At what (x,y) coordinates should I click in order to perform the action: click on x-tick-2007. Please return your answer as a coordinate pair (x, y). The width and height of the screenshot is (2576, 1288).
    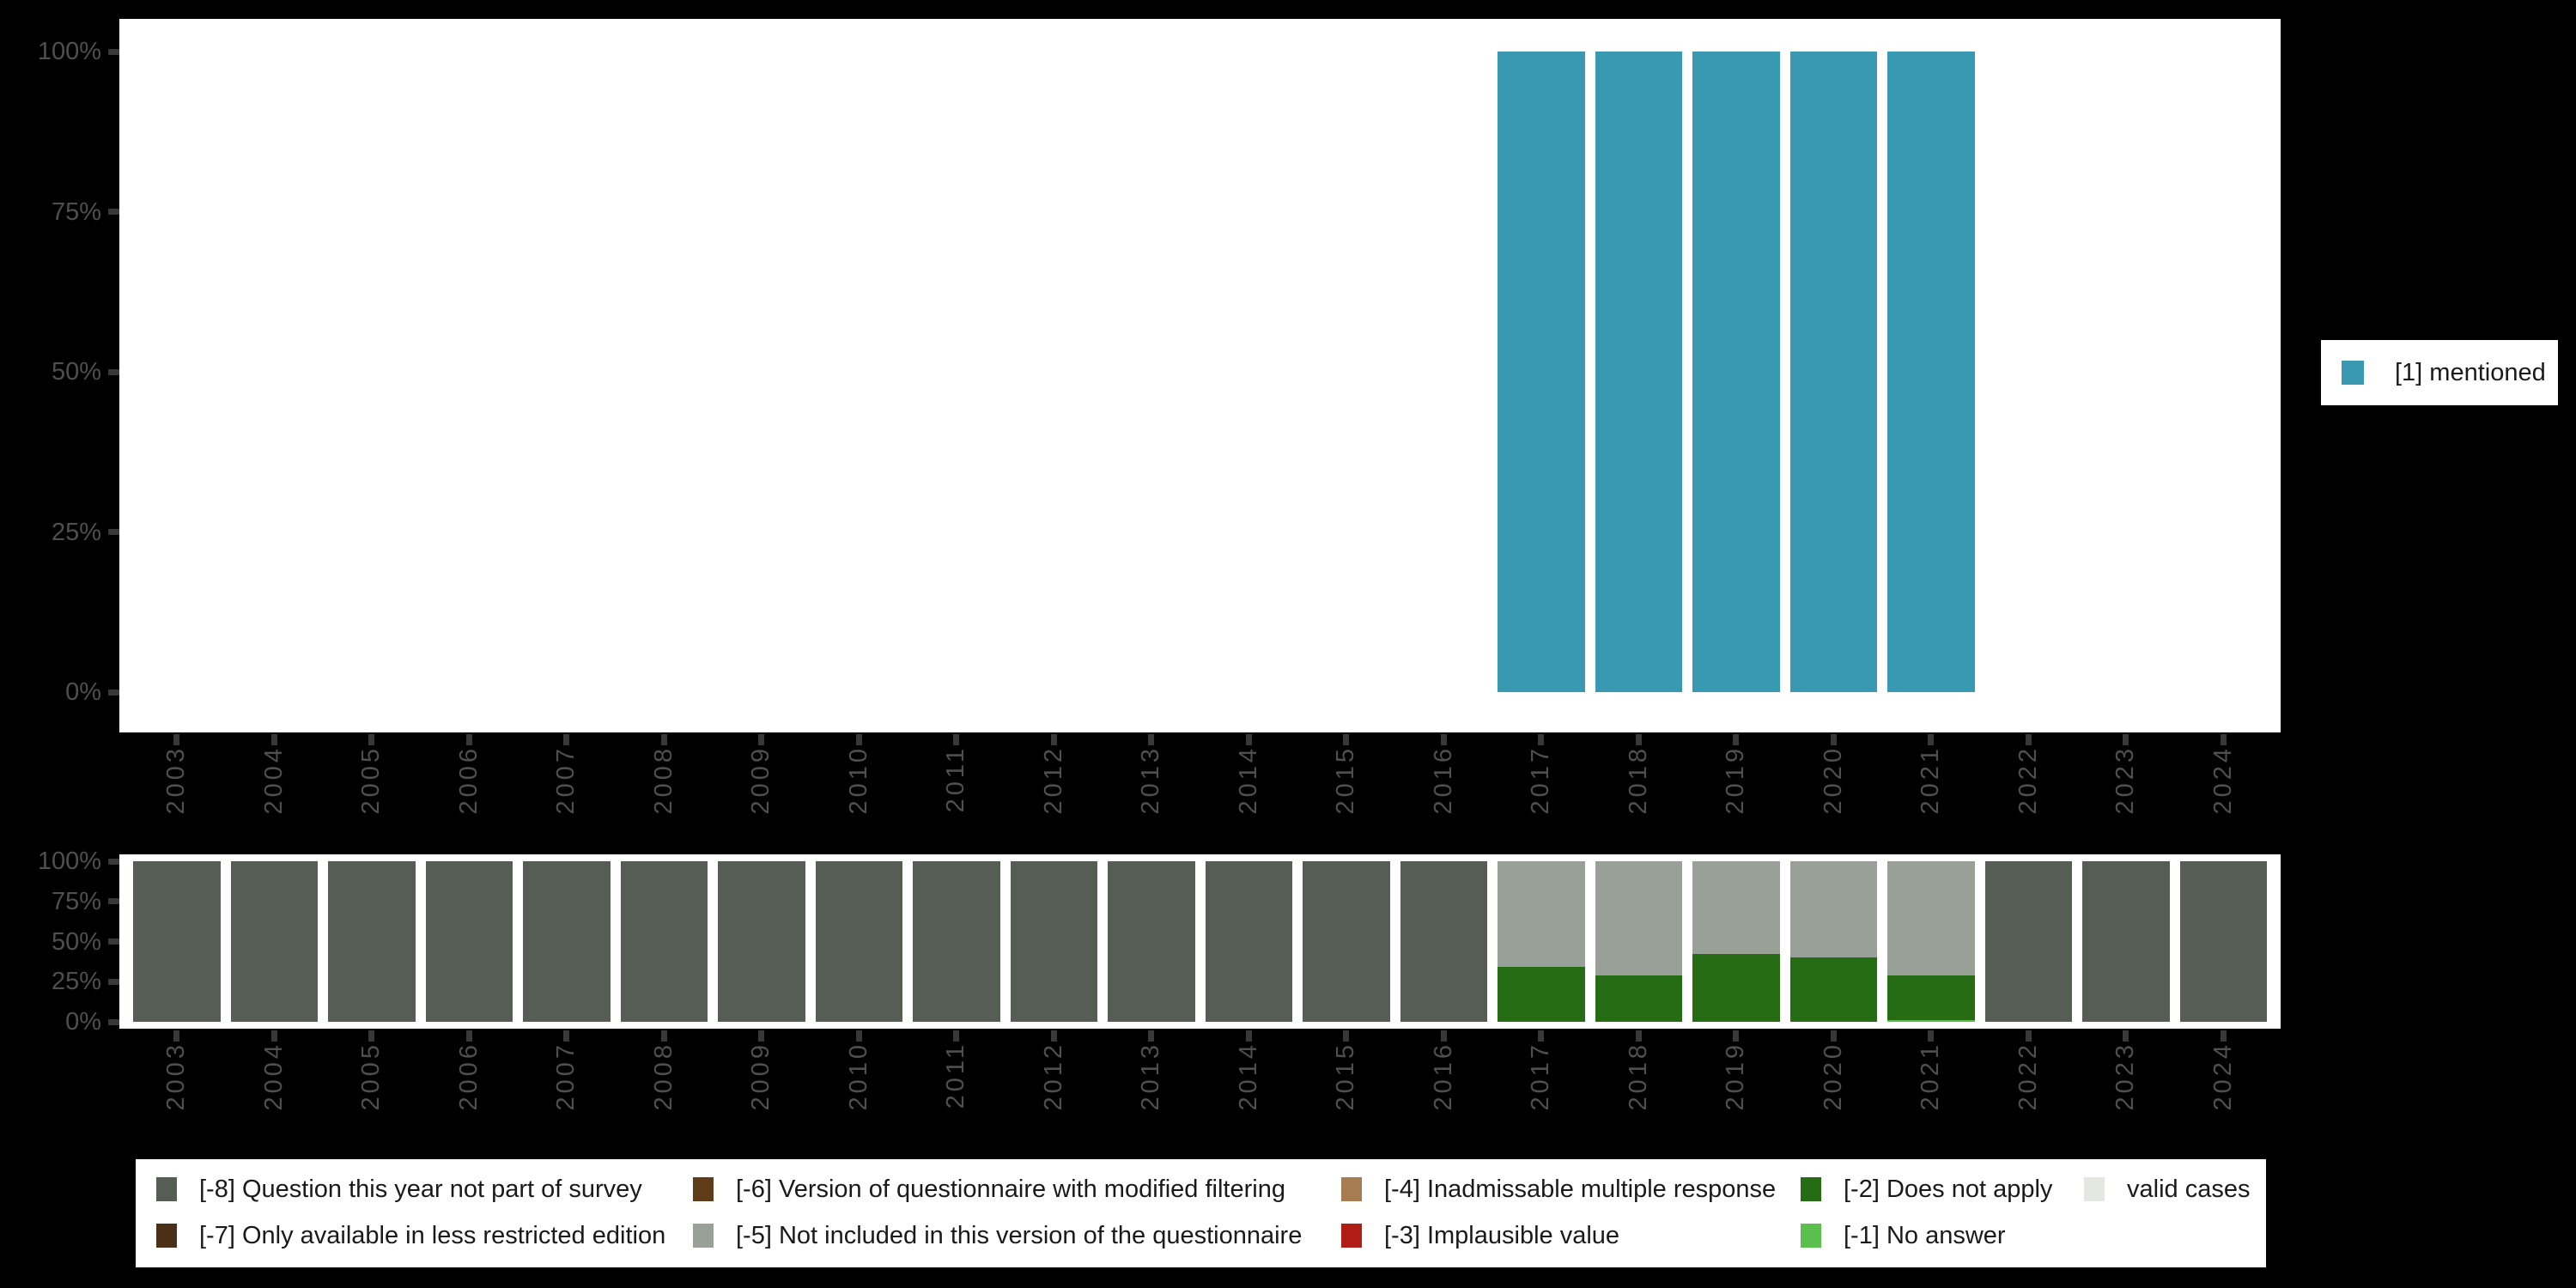
    Looking at the image, I should click on (566, 739).